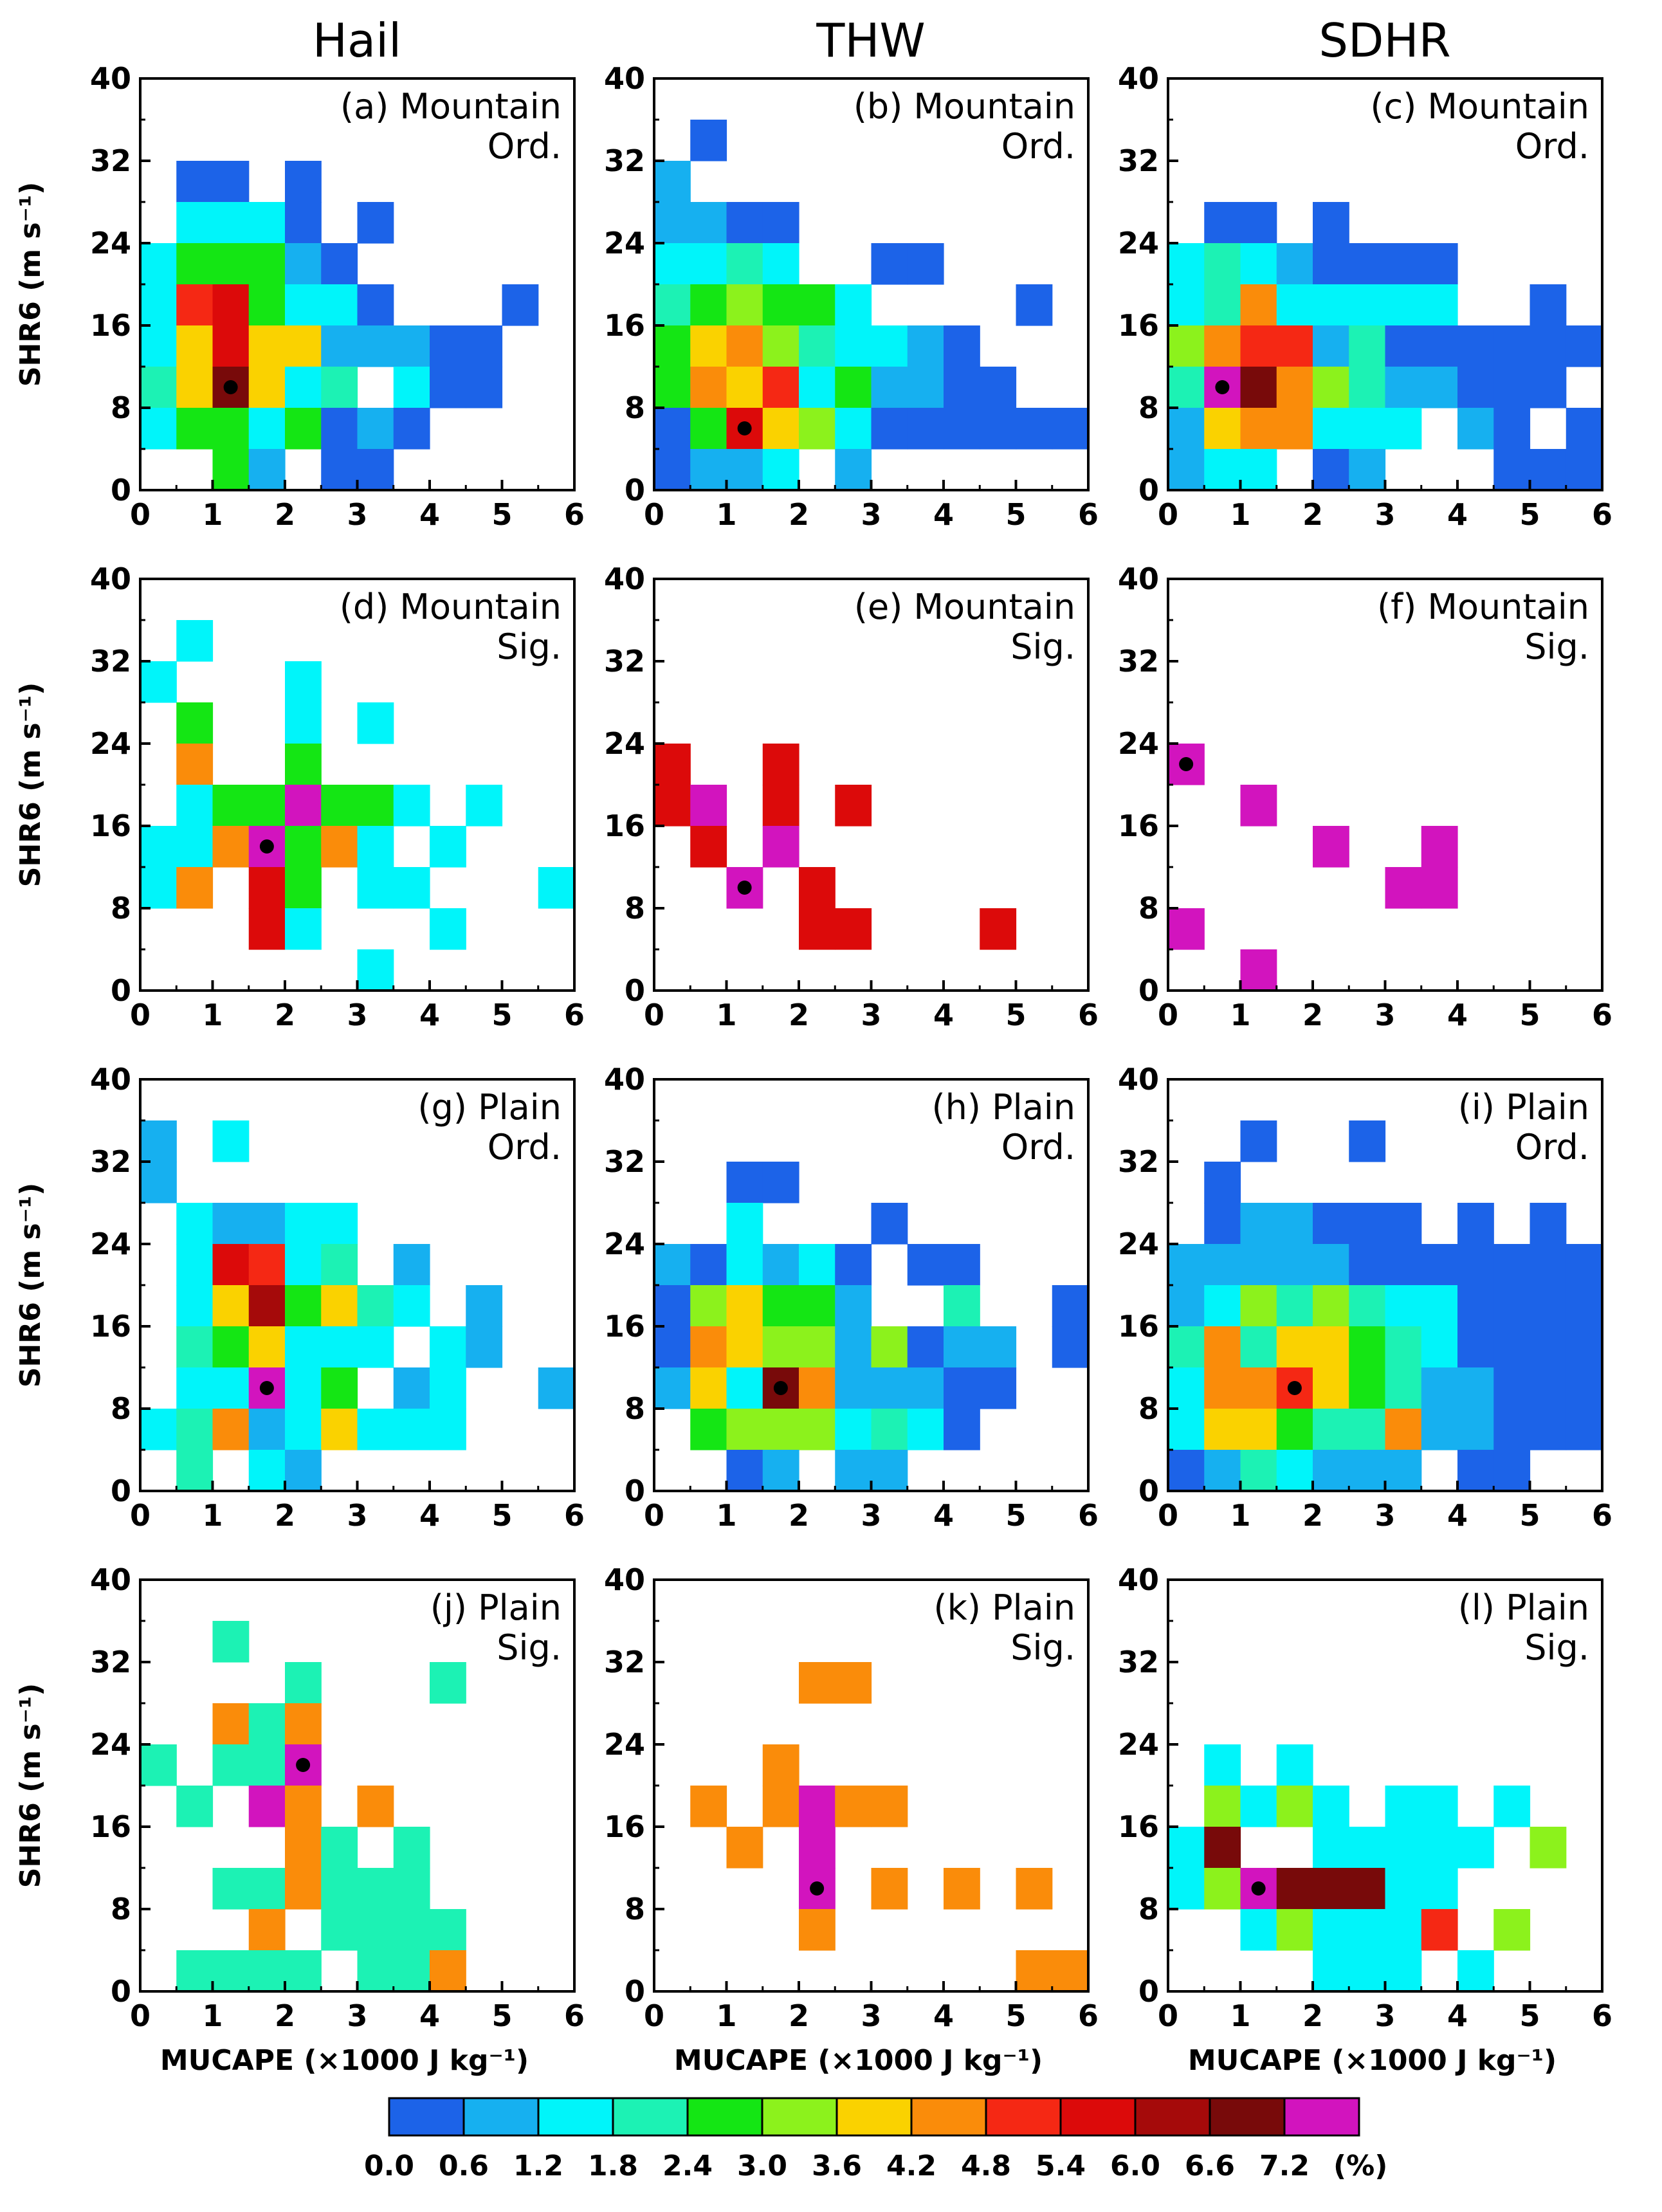  What do you see at coordinates (853, 806) in the screenshot?
I see `heat-cell-e` at bounding box center [853, 806].